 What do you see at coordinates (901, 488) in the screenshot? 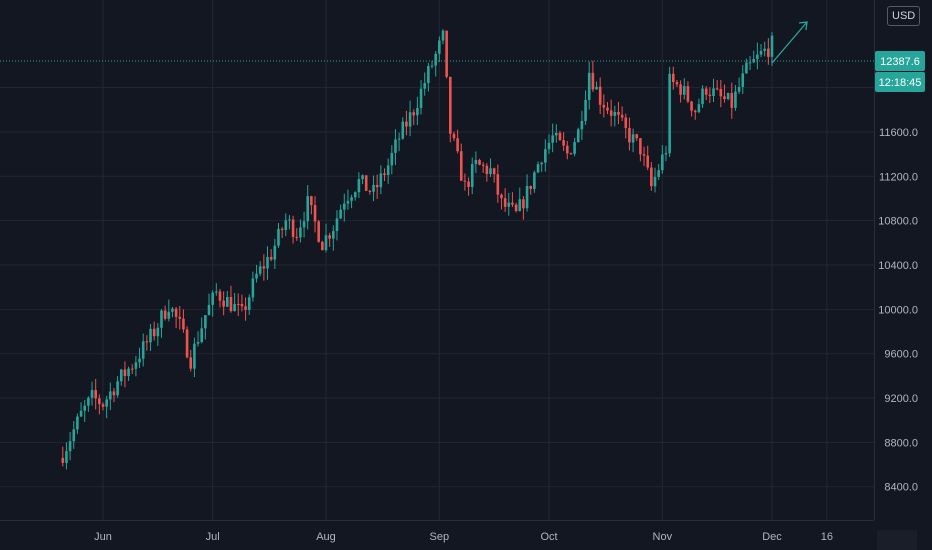
I see `y-tick-label: 8400.0` at bounding box center [901, 488].